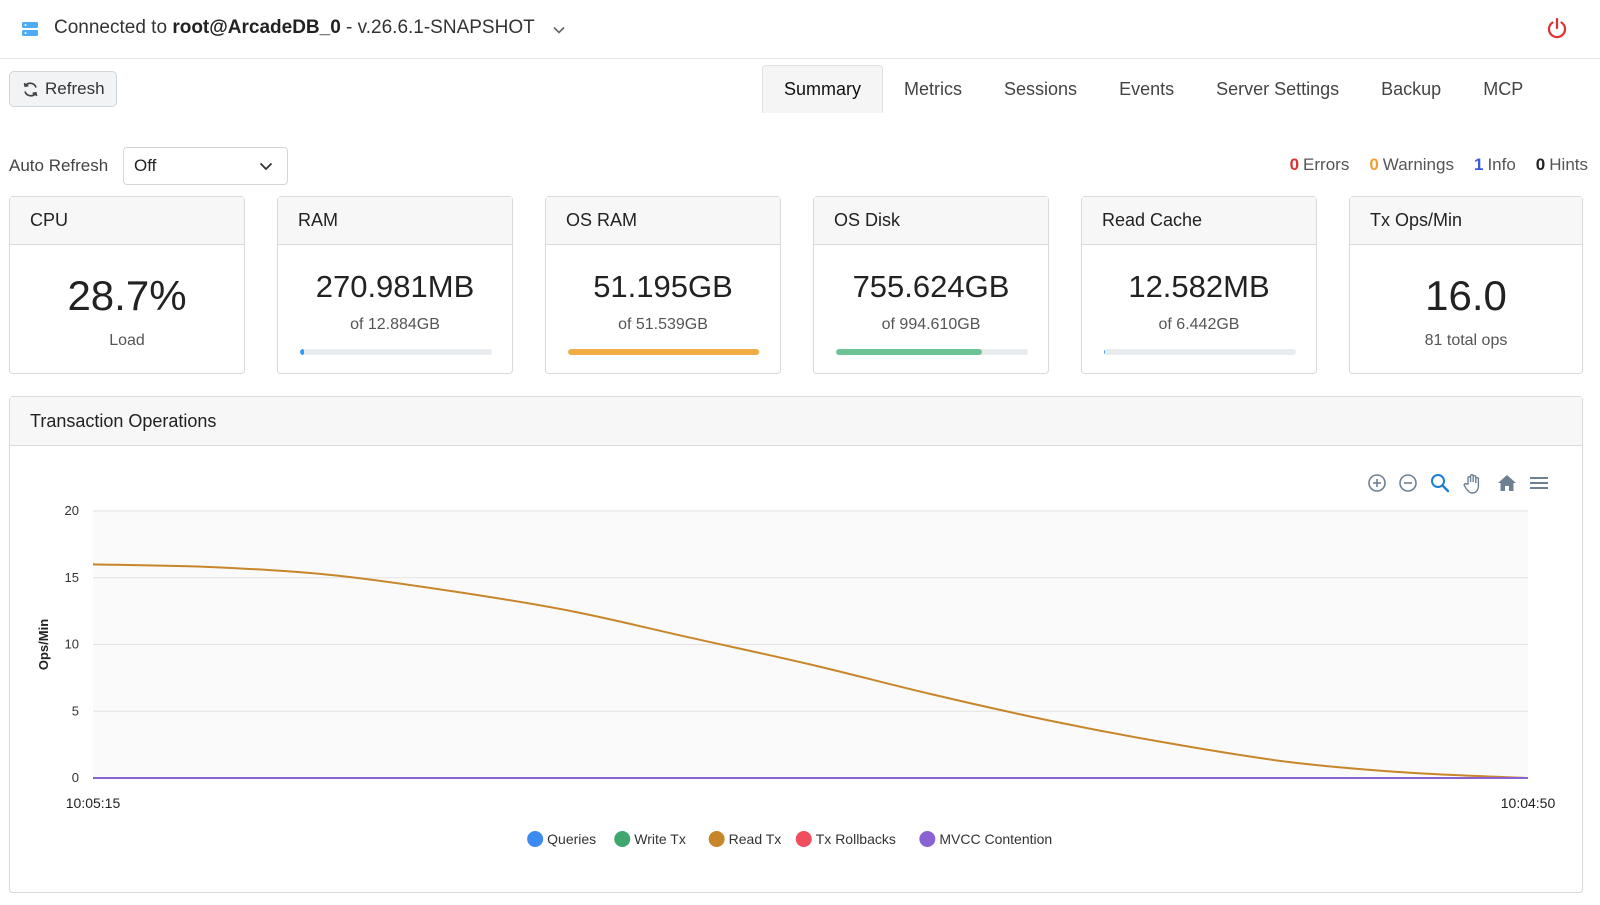 Image resolution: width=1600 pixels, height=905 pixels. What do you see at coordinates (1494, 164) in the screenshot?
I see `info-counter: 1 Info` at bounding box center [1494, 164].